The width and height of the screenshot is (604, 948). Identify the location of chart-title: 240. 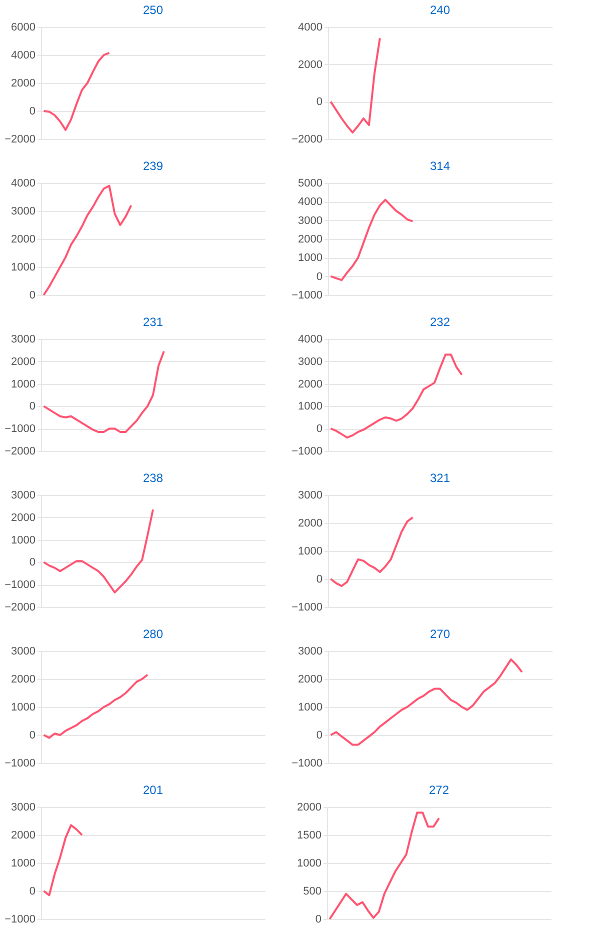
(440, 10).